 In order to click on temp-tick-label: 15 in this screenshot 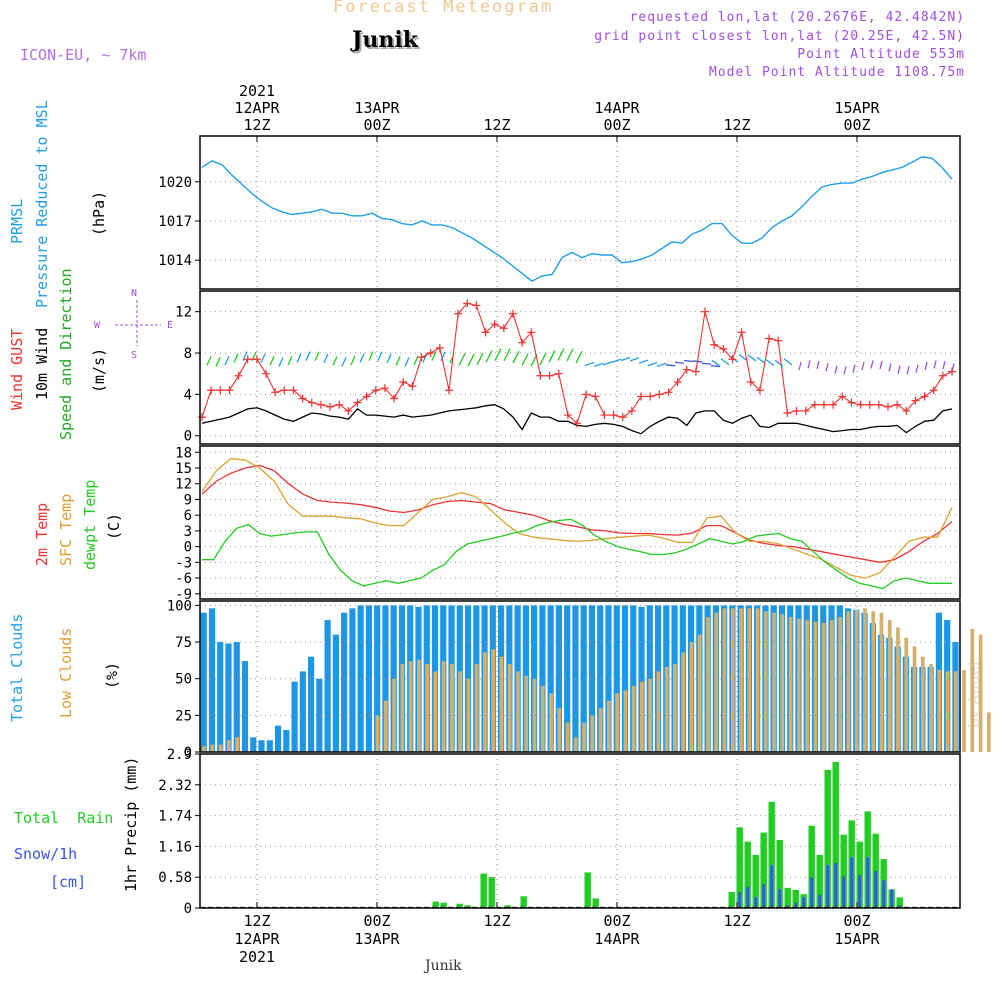, I will do `click(183, 469)`.